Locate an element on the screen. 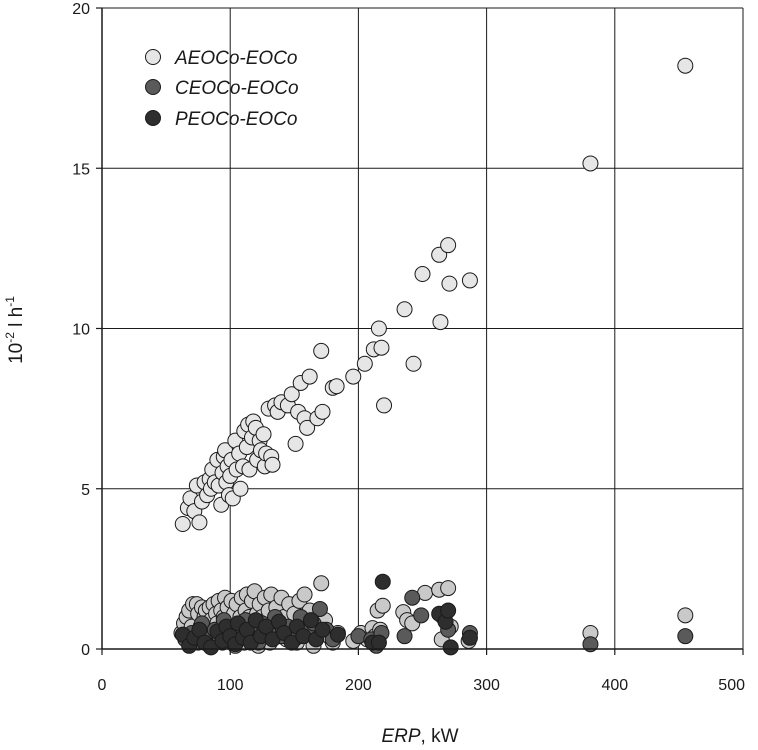  y-tick-label: 5 is located at coordinates (85, 490).